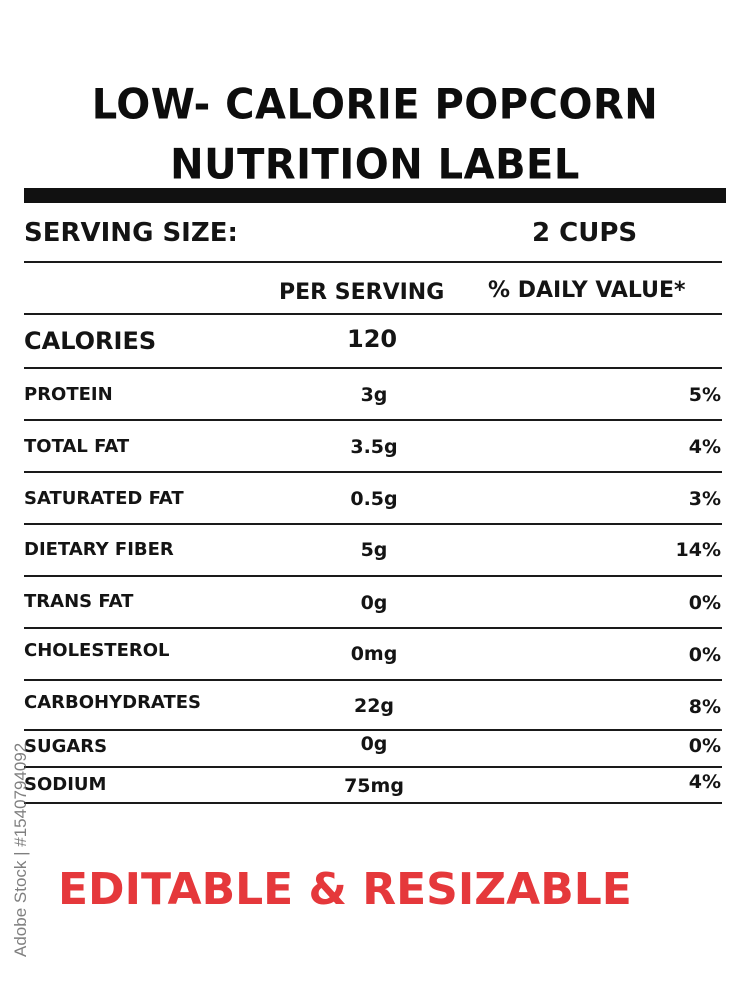 The width and height of the screenshot is (750, 1000). What do you see at coordinates (704, 395) in the screenshot?
I see `nutrient-daily-value: 5%` at bounding box center [704, 395].